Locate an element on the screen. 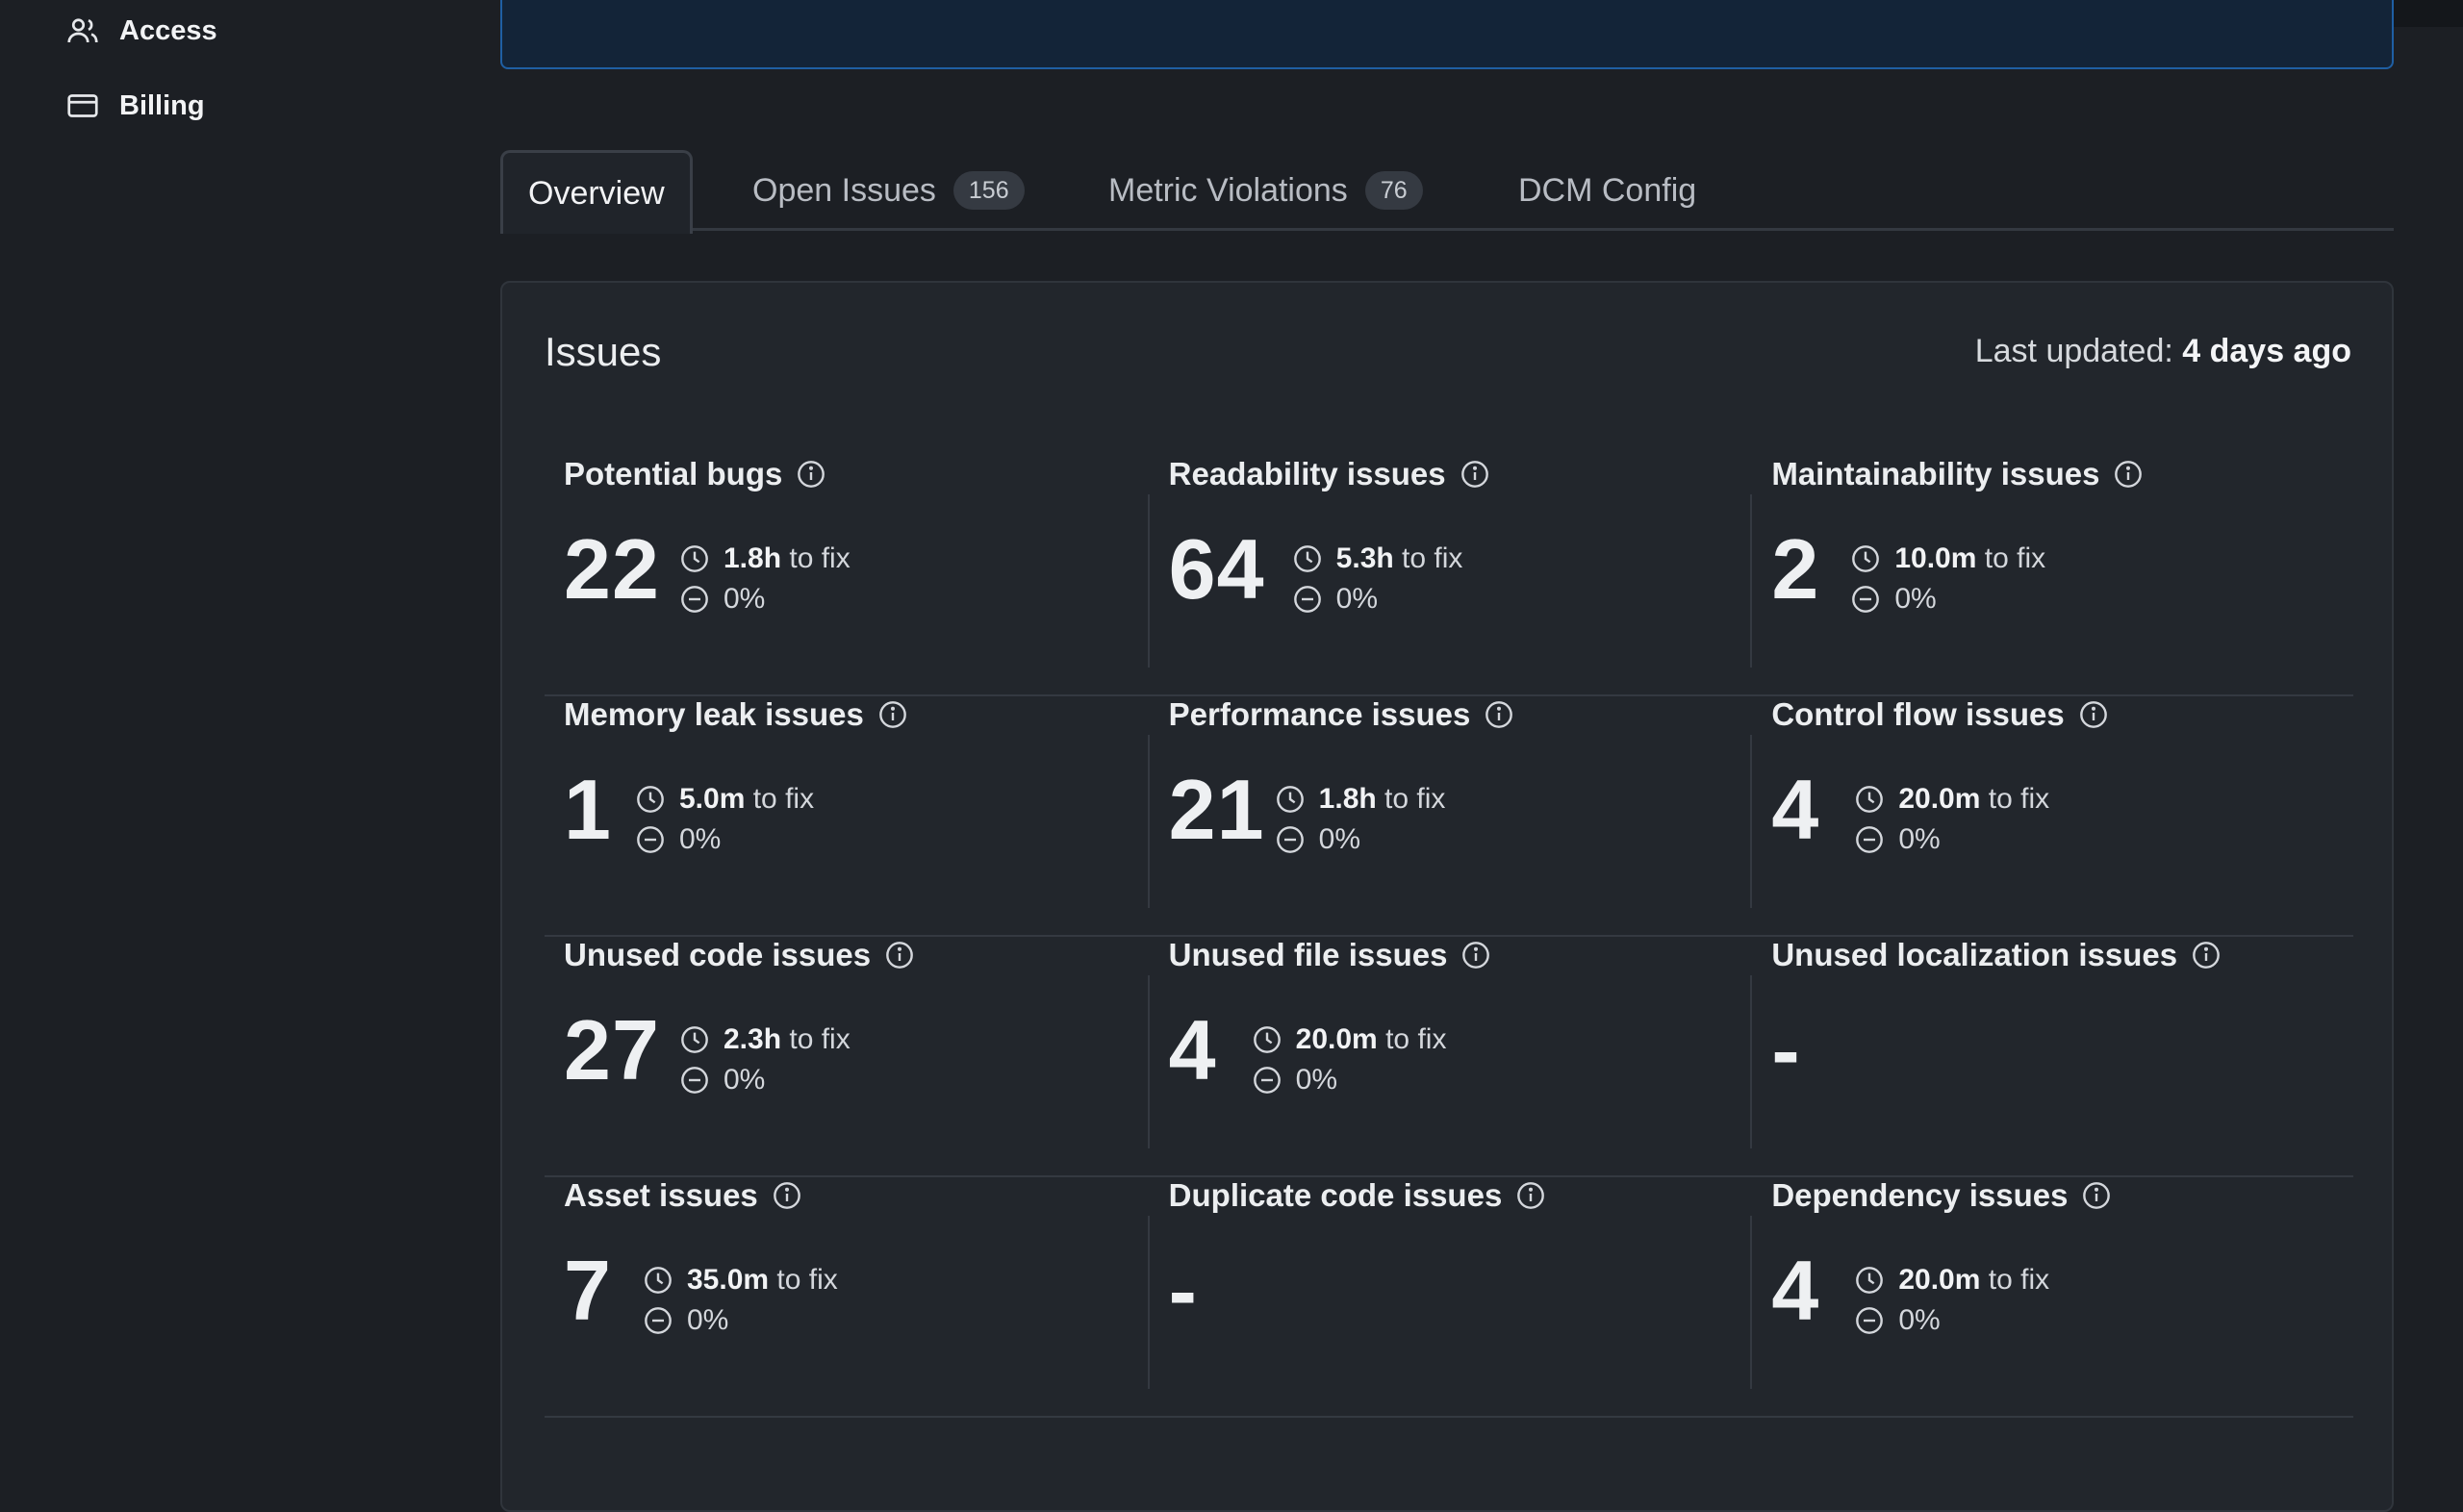  issue-tile: Unused code issues 27 2.3h to fix 0% is located at coordinates (846, 1057).